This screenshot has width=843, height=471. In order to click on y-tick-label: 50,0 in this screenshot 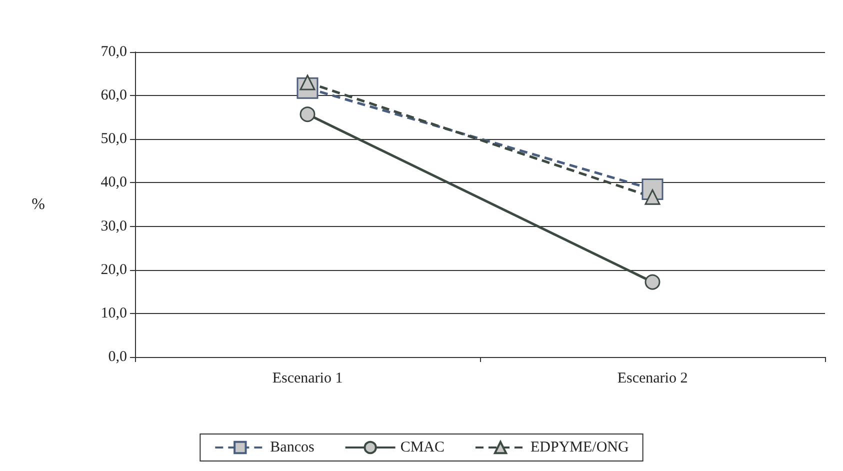, I will do `click(113, 139)`.